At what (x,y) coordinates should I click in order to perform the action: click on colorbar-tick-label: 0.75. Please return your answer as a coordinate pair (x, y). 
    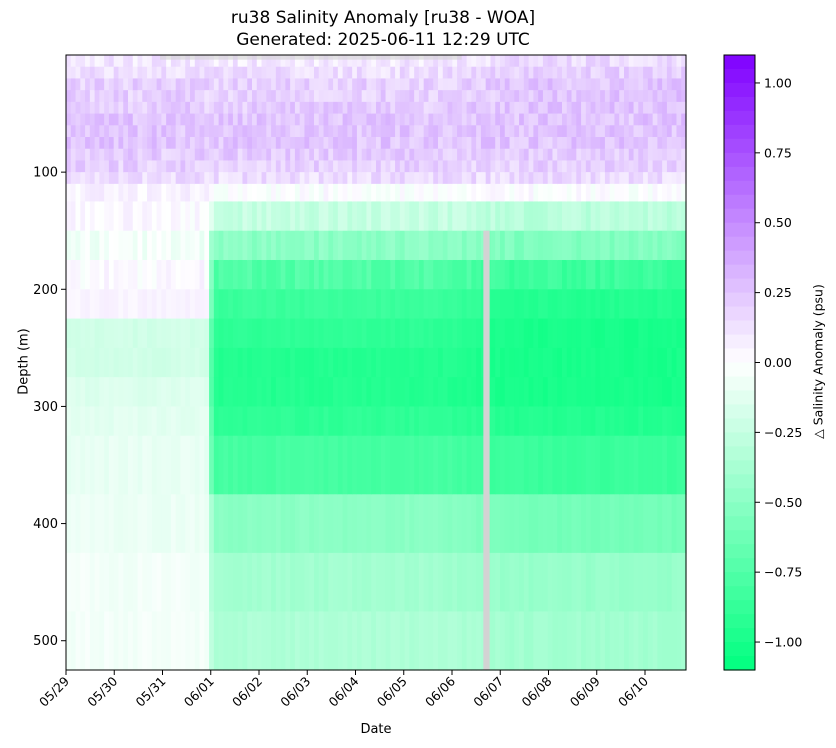
    Looking at the image, I should click on (778, 152).